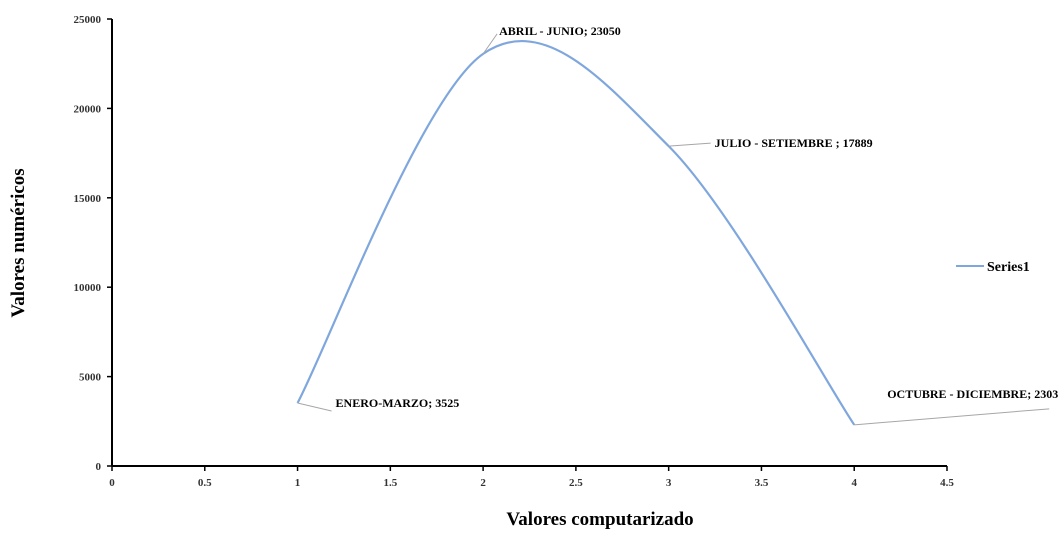 This screenshot has height=539, width=1059. I want to click on x-tick-label: 1, so click(298, 483).